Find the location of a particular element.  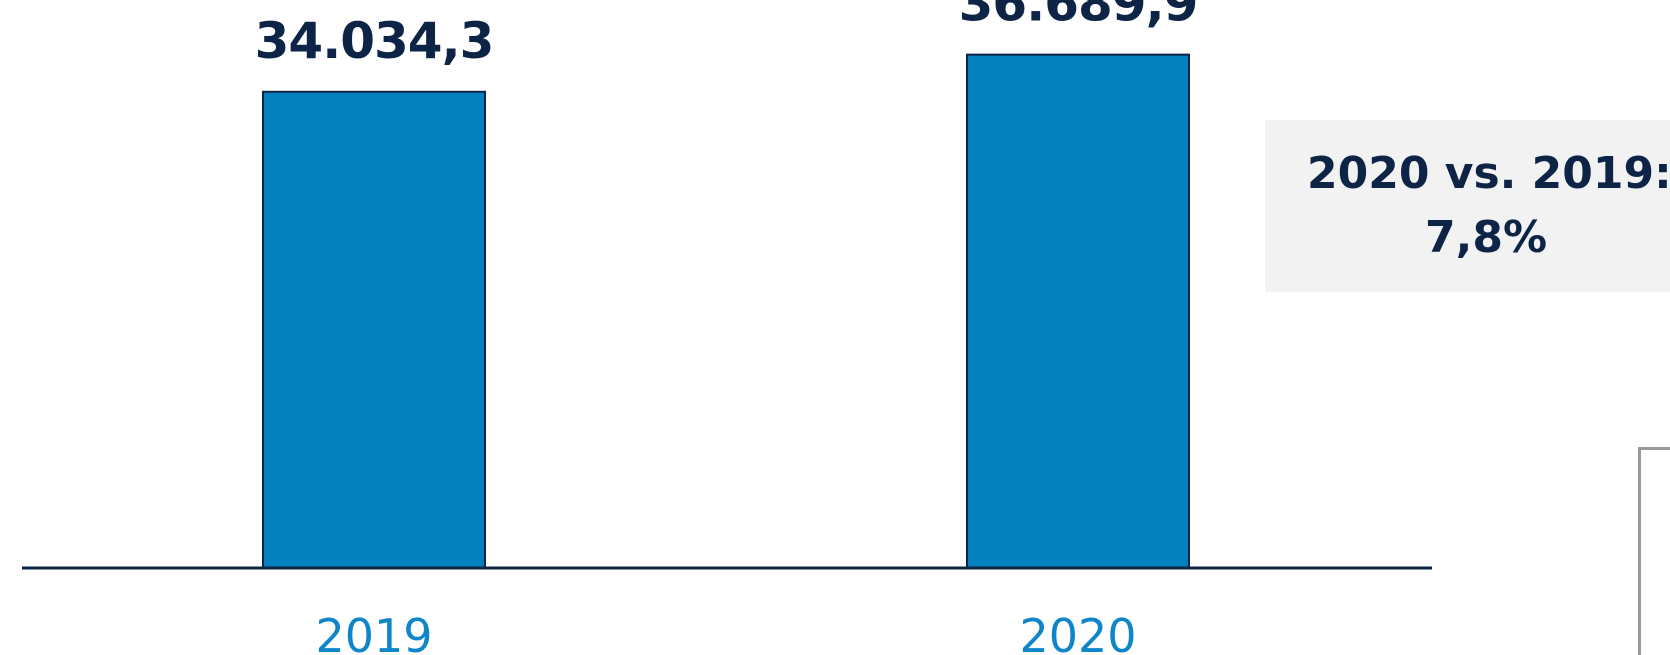

value-label-2020: 36.689,9 is located at coordinates (1078, 16).